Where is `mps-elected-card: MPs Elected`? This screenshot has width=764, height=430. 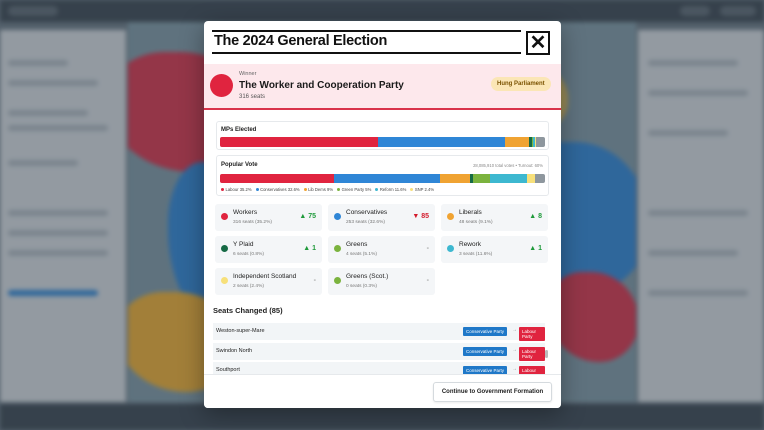 mps-elected-card: MPs Elected is located at coordinates (382, 135).